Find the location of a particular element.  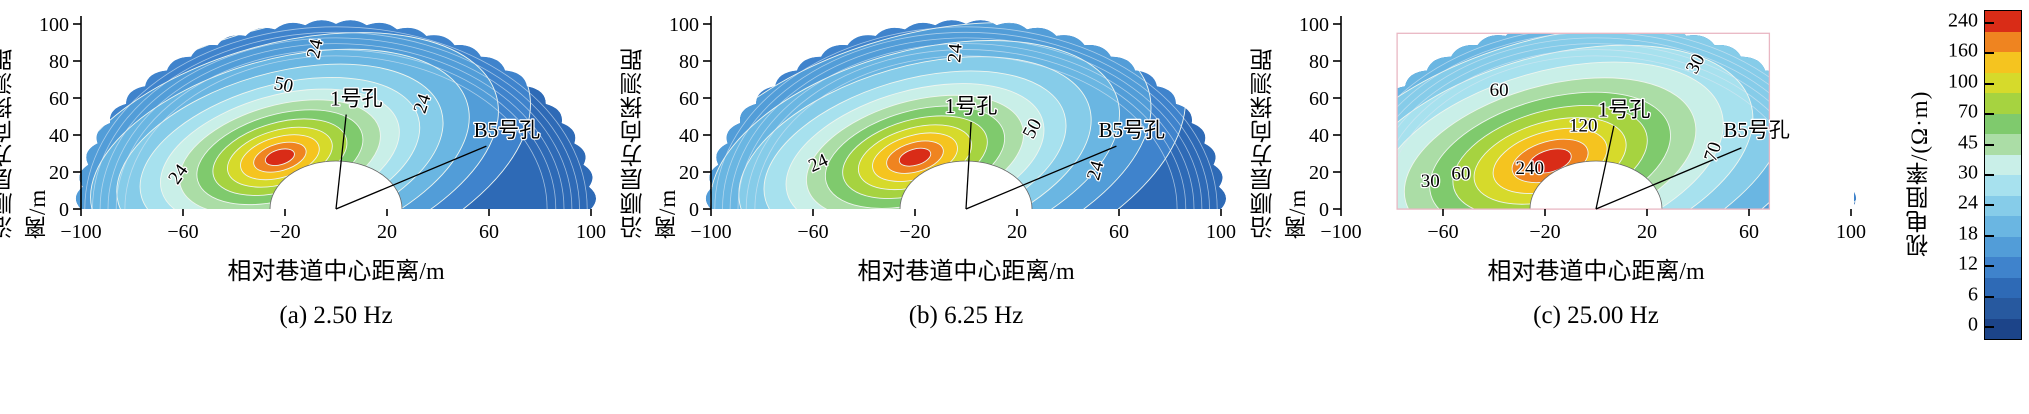

colorbar-tick-label: 70 is located at coordinates (1968, 111).